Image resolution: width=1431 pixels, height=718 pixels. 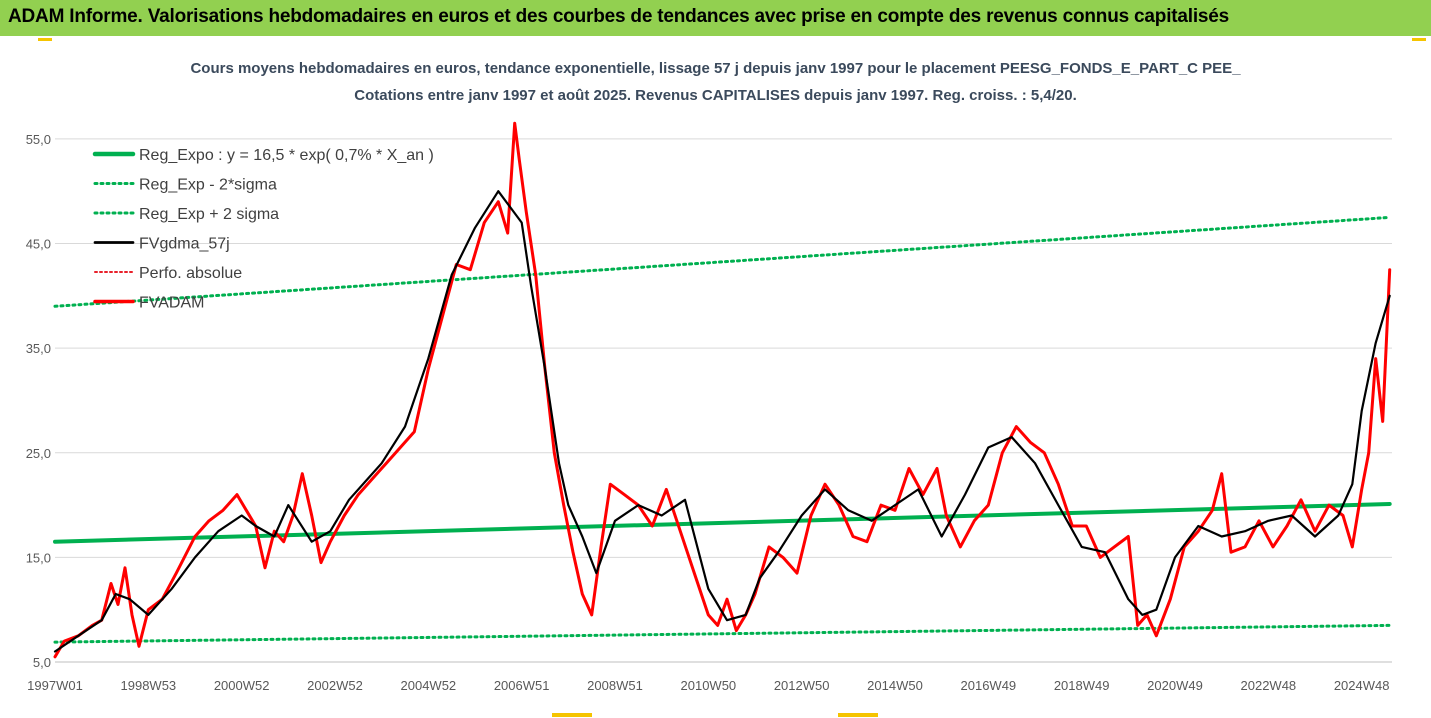 I want to click on legend-label: Reg_Exp - 2*sigma, so click(x=208, y=185).